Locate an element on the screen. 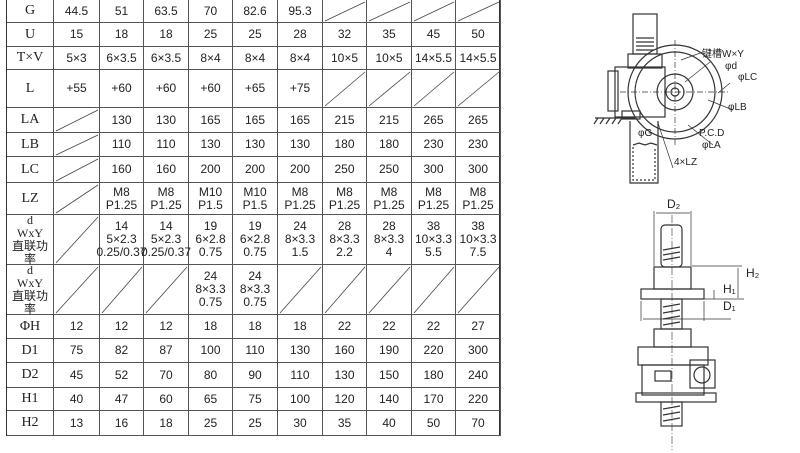  table-cell: 47 is located at coordinates (122, 399).